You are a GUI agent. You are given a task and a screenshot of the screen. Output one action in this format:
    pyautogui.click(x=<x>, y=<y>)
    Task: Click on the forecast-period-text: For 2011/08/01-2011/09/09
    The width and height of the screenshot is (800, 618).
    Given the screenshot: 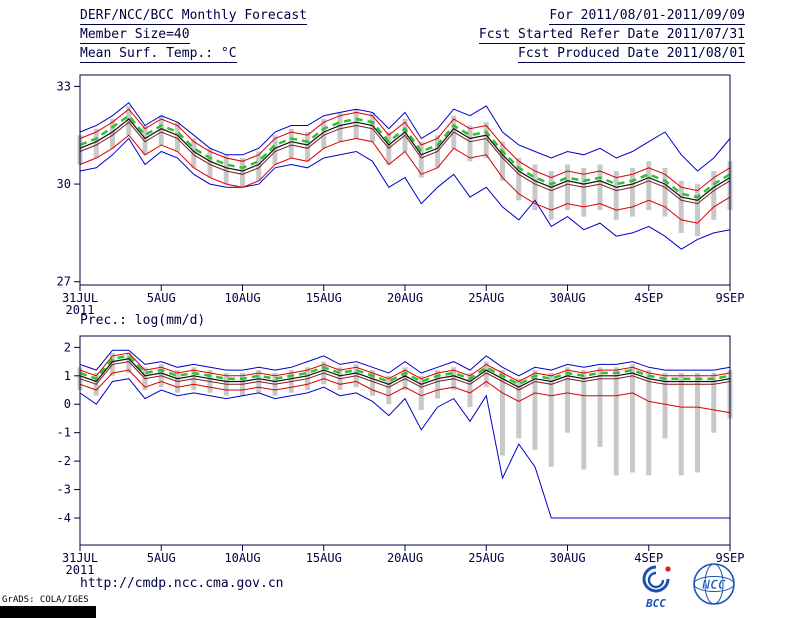 What is the action you would take?
    pyautogui.click(x=647, y=16)
    